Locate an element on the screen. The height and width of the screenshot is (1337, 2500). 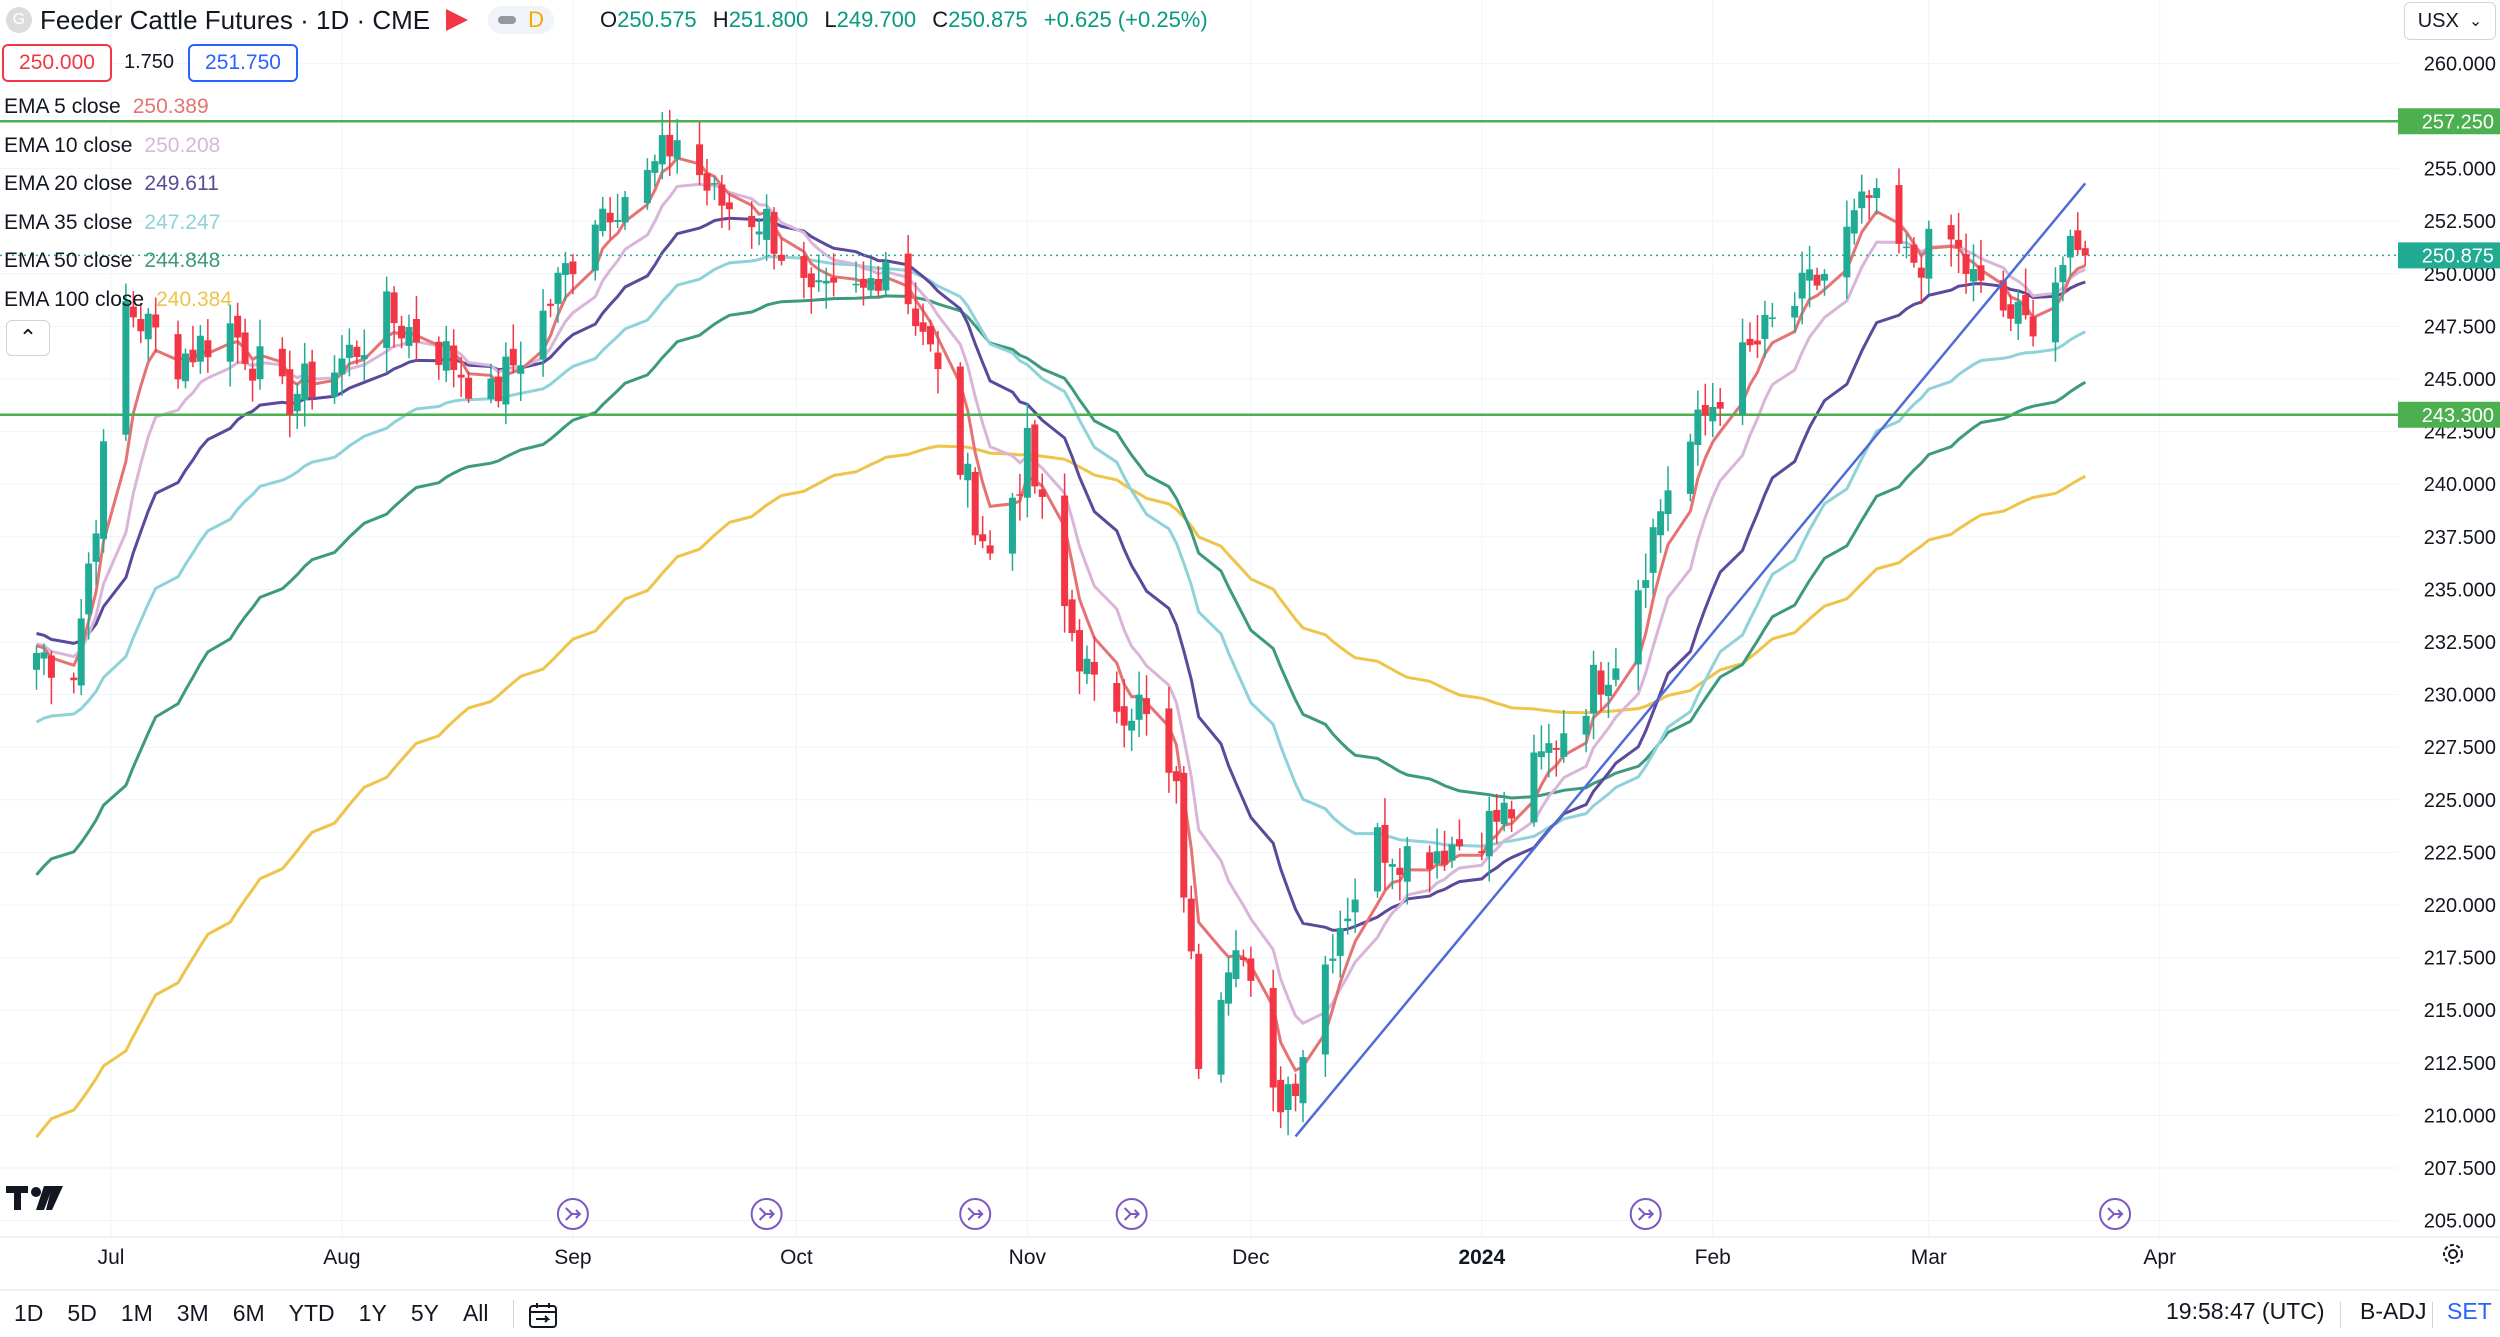
range-button: YTD is located at coordinates (311, 1313).